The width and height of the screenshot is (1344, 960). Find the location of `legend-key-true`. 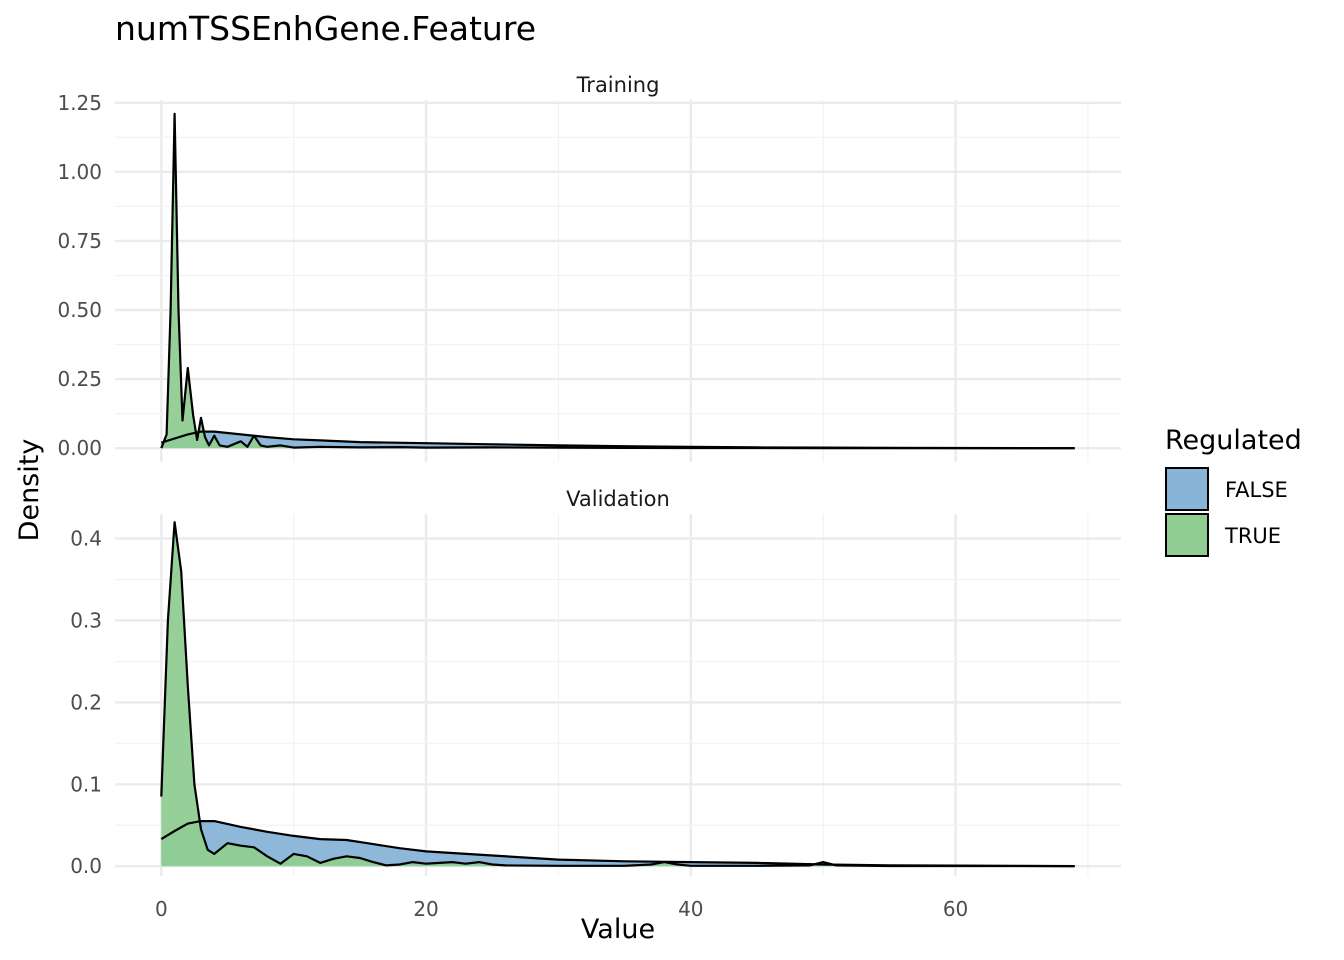

legend-key-true is located at coordinates (1187, 535).